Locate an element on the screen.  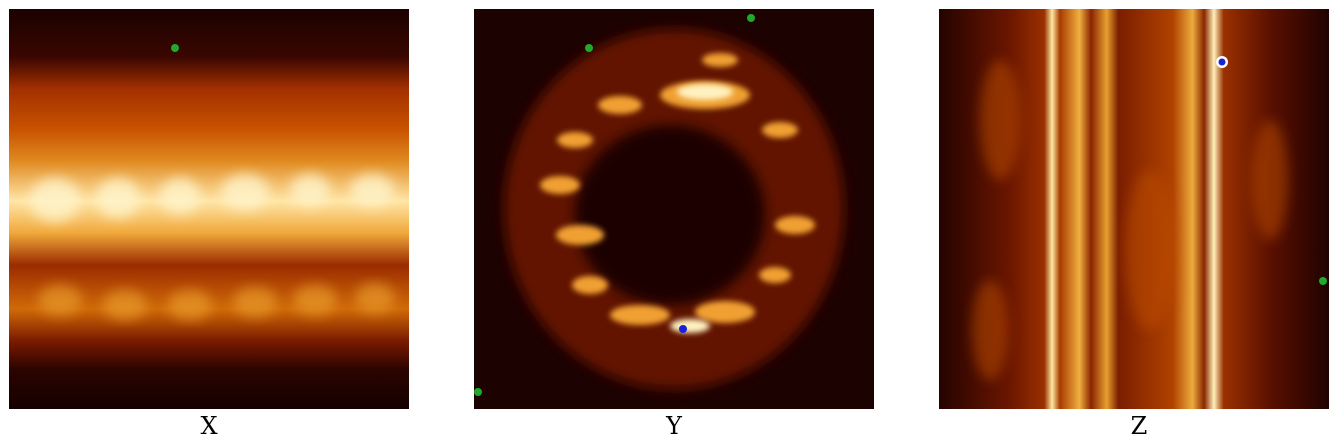
panel-label: X is located at coordinates (208, 426).